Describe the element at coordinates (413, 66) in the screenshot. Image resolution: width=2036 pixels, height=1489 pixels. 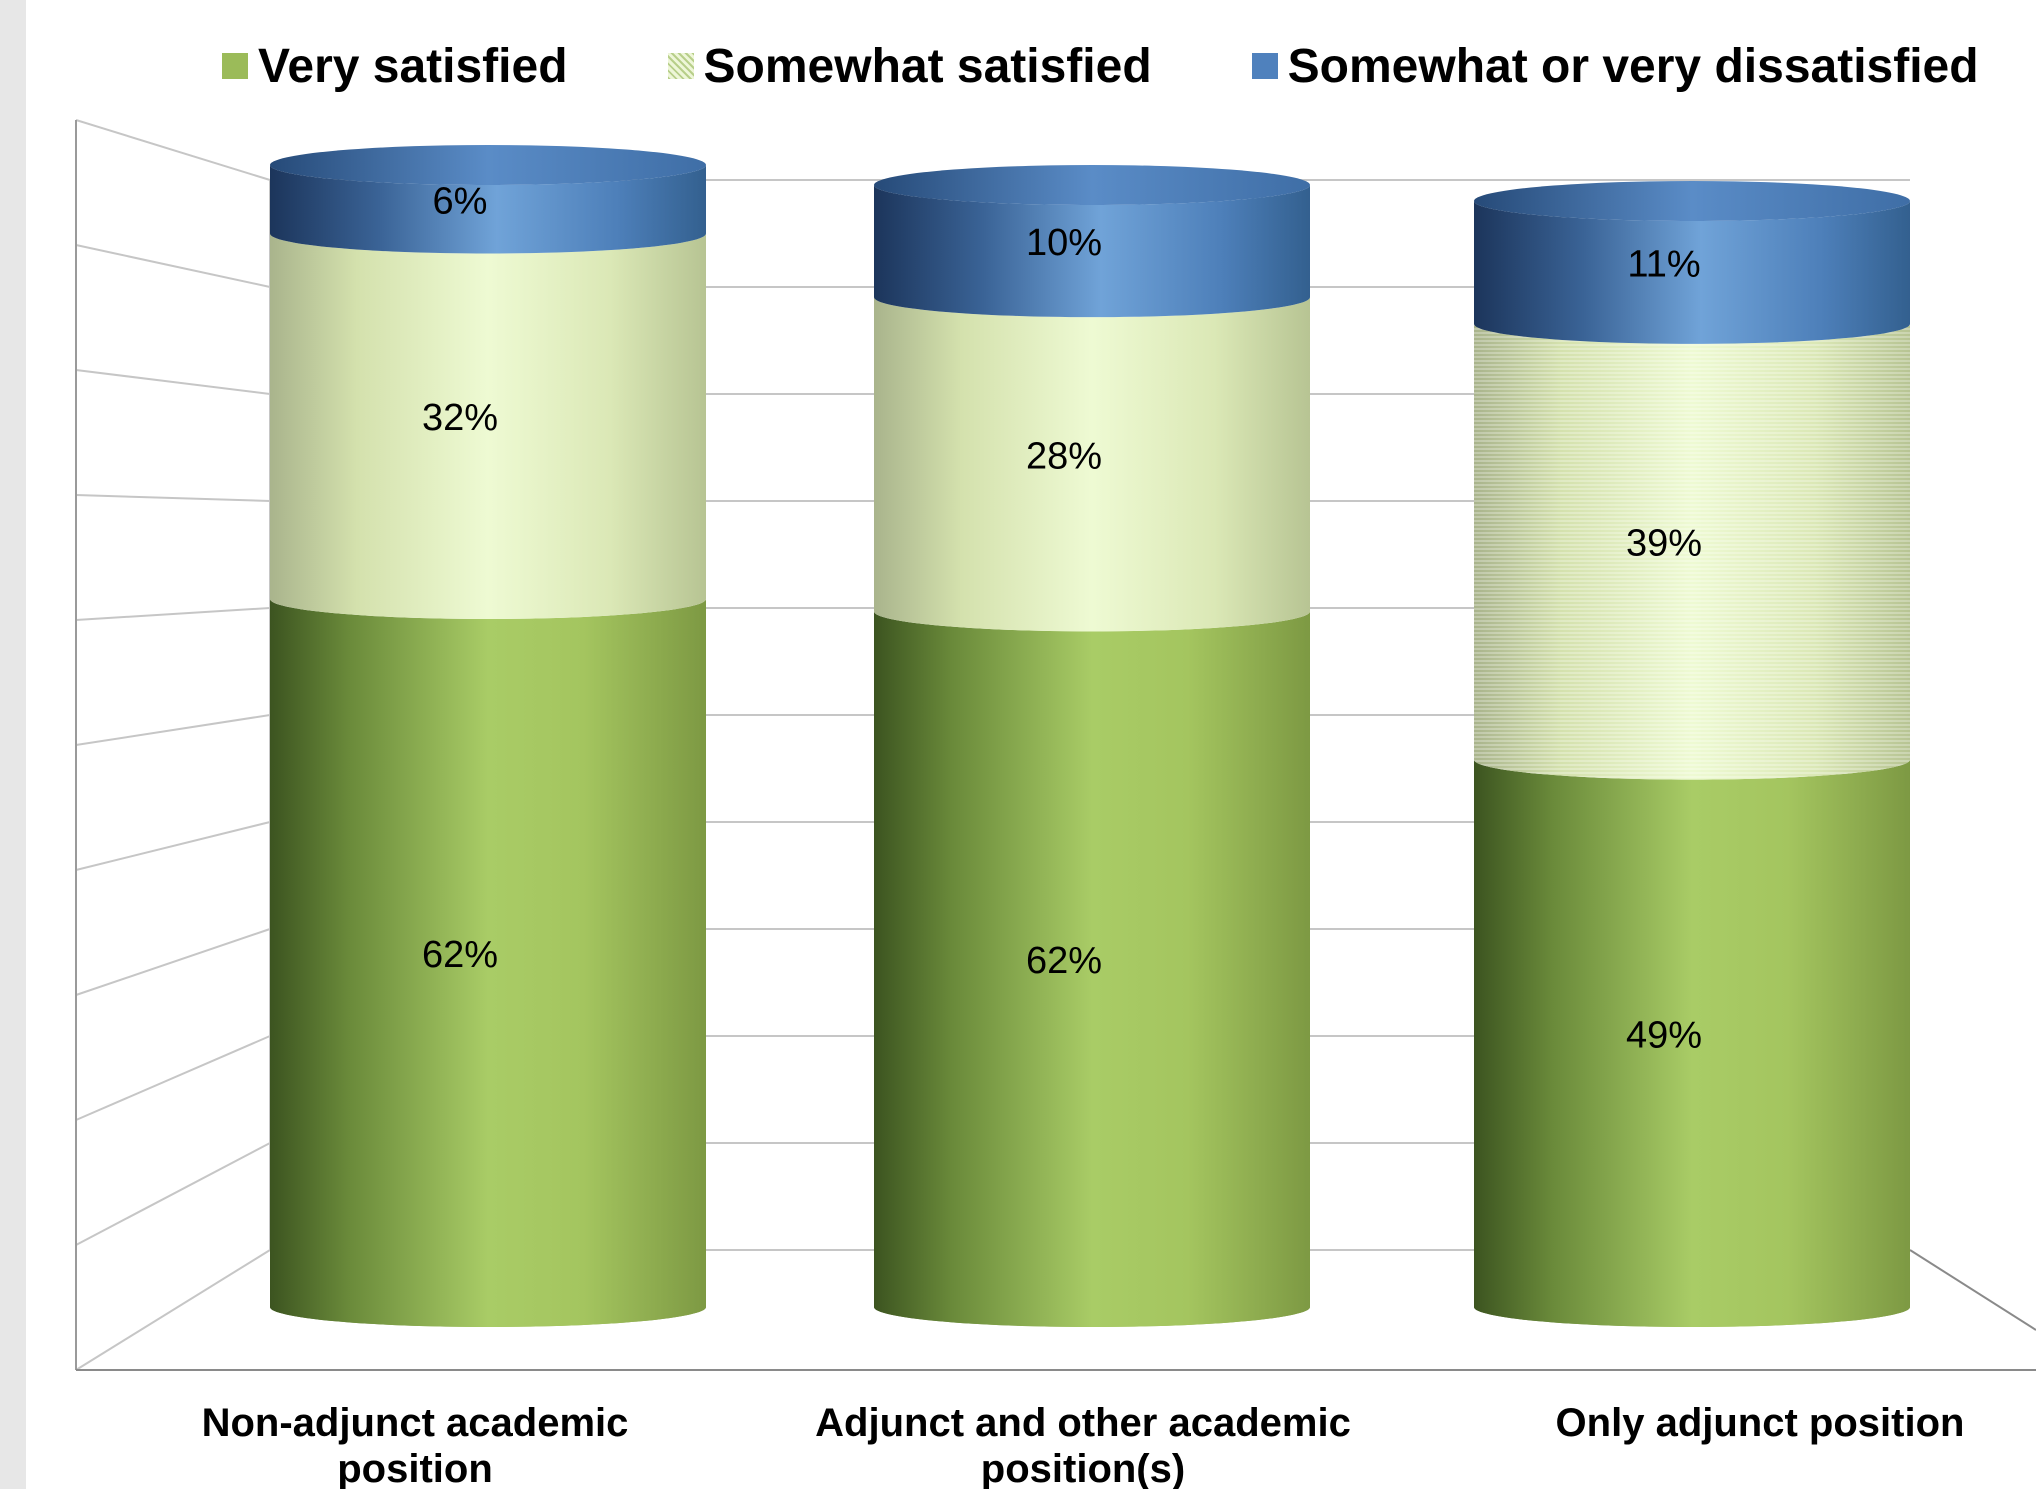
I see `legend-label: Very satisfied` at that location.